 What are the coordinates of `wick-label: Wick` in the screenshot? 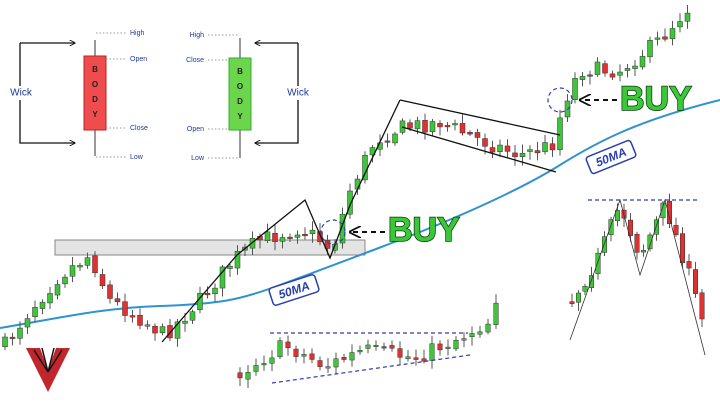 It's located at (298, 93).